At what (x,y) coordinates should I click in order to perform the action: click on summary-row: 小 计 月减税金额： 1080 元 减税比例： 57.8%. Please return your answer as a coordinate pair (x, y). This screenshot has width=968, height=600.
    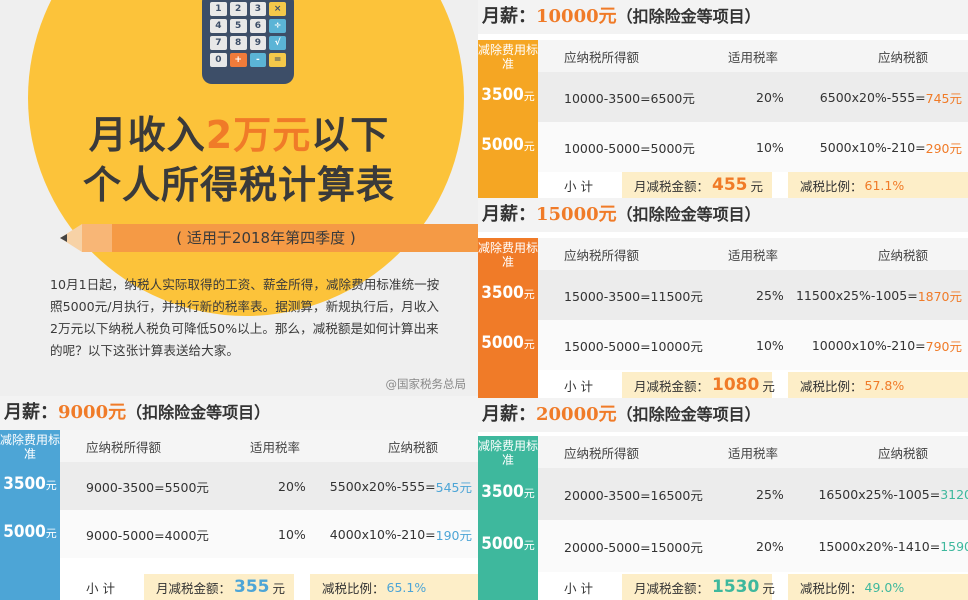
    Looking at the image, I should click on (753, 385).